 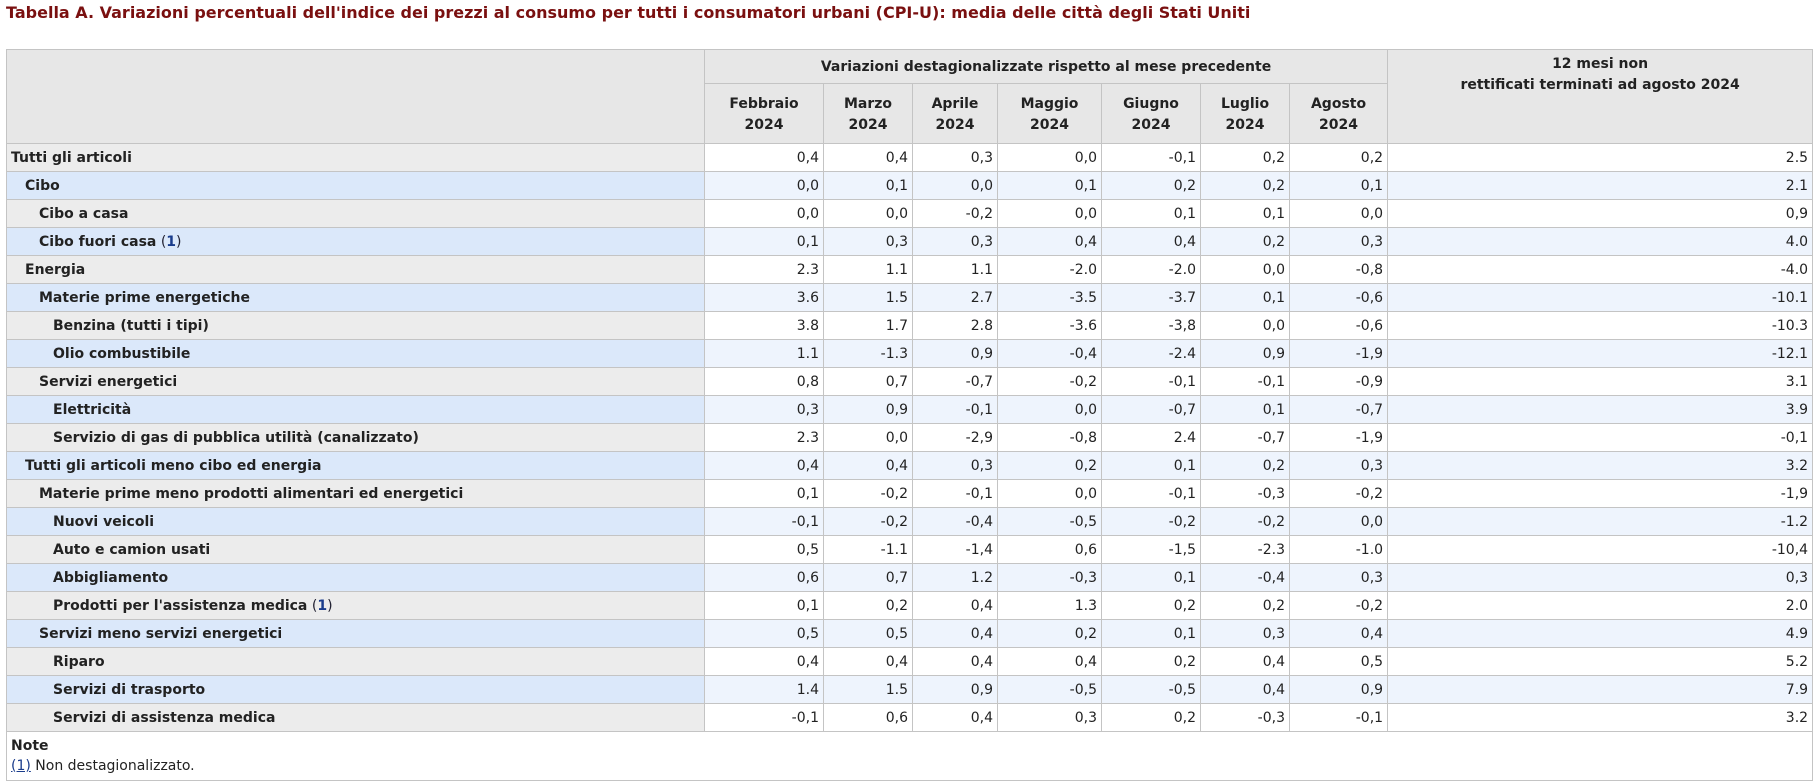 I want to click on value-cell: -0,6, so click(x=1338, y=297).